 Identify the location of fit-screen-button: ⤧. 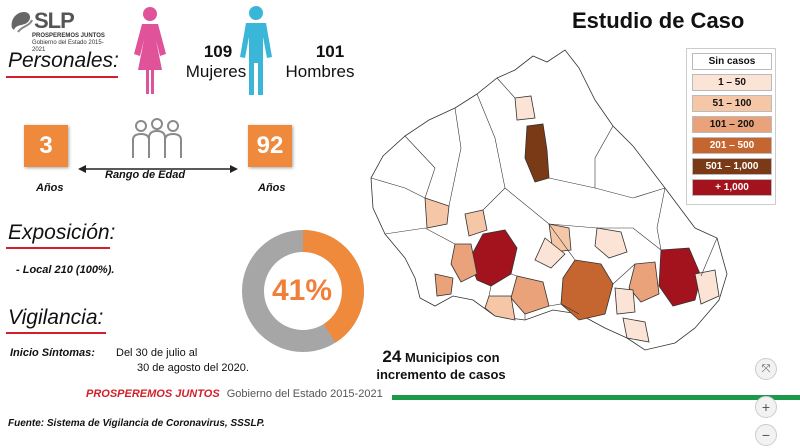
(766, 369).